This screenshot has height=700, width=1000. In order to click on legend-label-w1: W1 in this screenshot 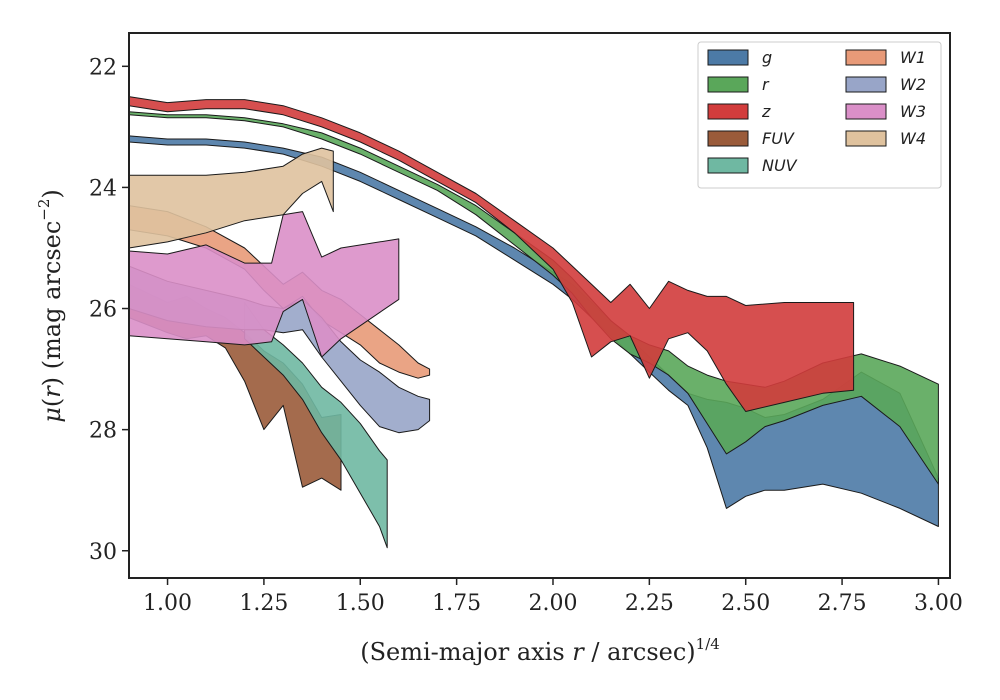, I will do `click(913, 57)`.